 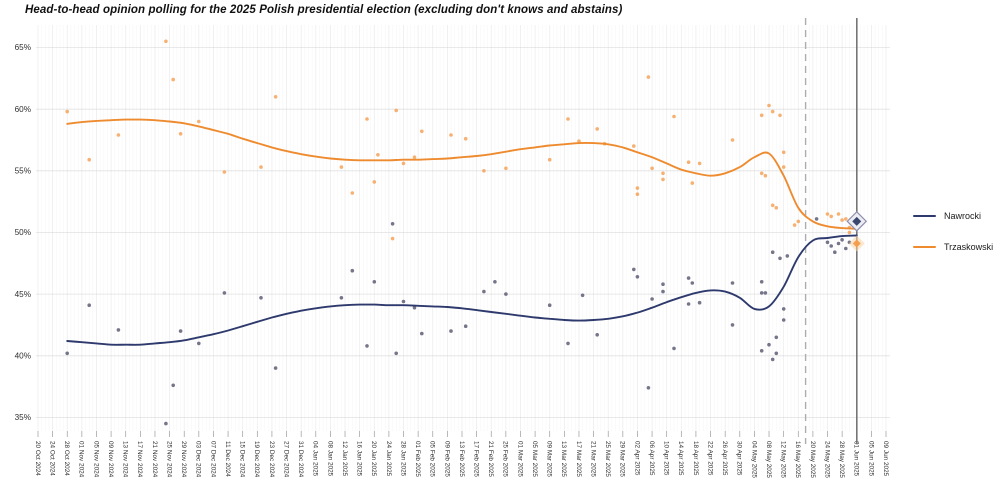 What do you see at coordinates (285, 459) in the screenshot?
I see `x-axis-label: 27 Dec 2024` at bounding box center [285, 459].